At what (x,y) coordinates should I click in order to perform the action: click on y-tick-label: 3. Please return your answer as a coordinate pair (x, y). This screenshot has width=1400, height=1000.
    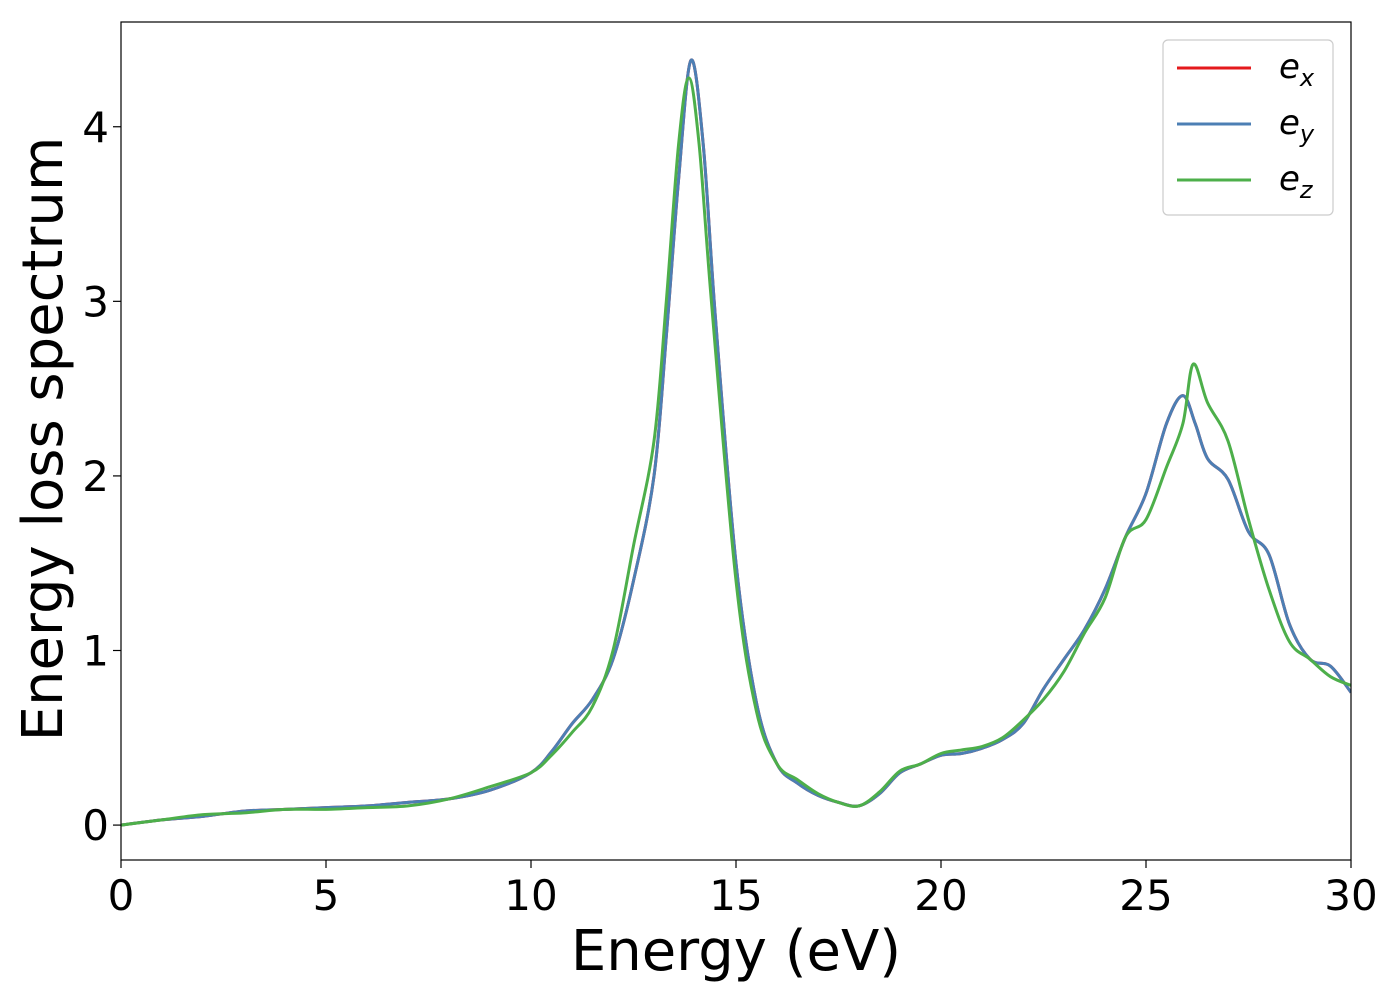
    Looking at the image, I should click on (95, 301).